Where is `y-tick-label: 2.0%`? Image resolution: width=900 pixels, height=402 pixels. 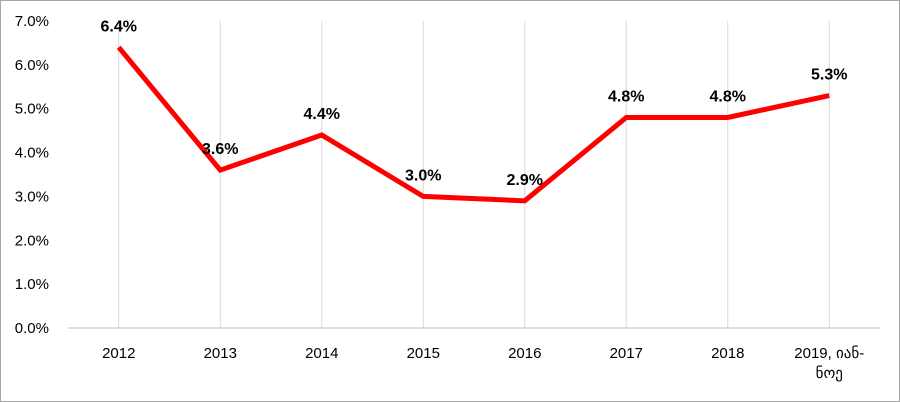 y-tick-label: 2.0% is located at coordinates (32, 240).